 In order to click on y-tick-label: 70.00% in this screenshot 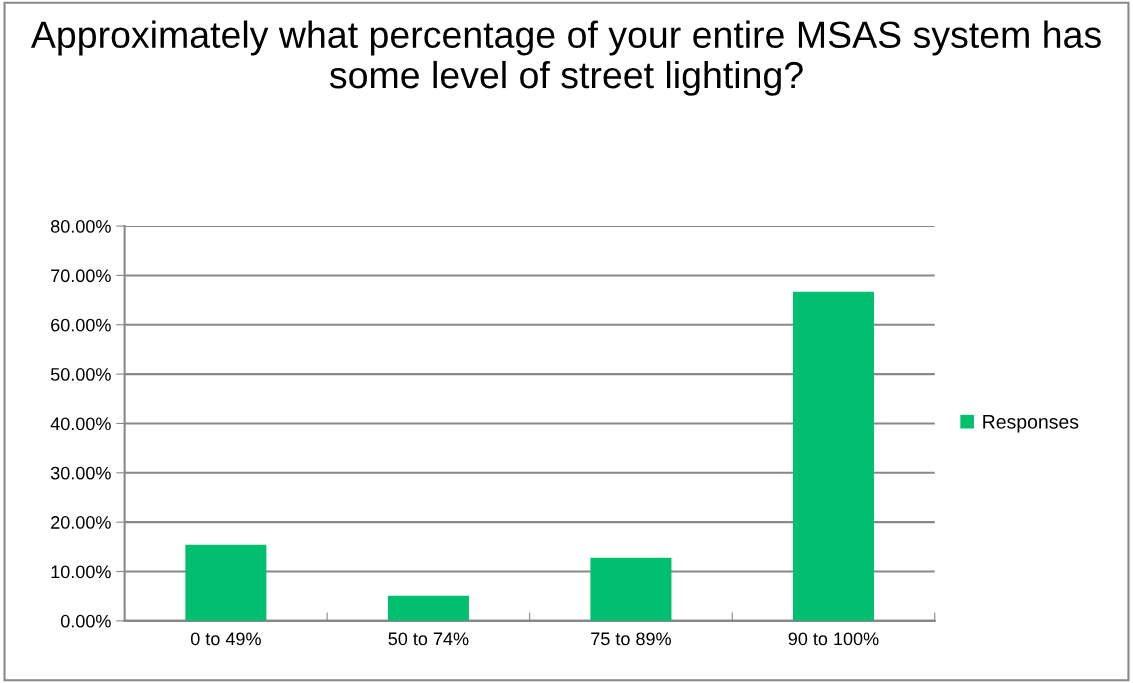, I will do `click(81, 276)`.